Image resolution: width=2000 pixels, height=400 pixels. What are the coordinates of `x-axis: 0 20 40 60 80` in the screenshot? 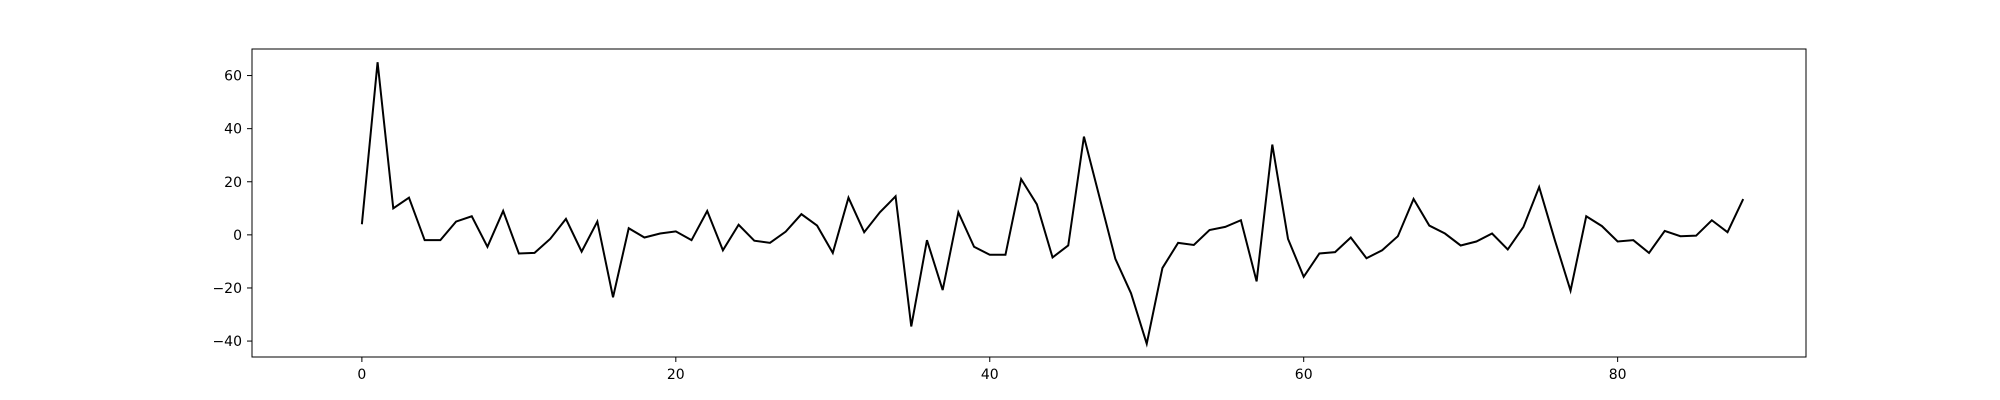 It's located at (992, 370).